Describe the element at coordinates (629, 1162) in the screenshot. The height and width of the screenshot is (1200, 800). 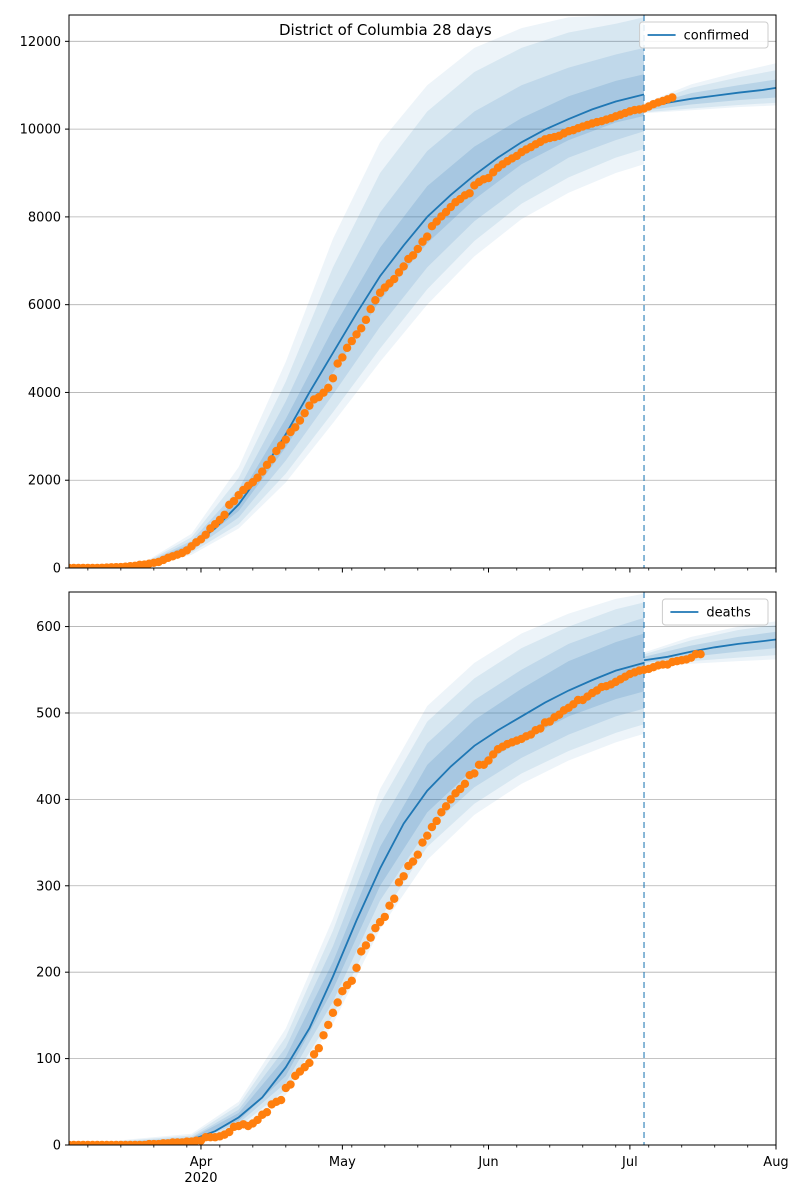
I see `deaths-xtick-label: Jul` at that location.